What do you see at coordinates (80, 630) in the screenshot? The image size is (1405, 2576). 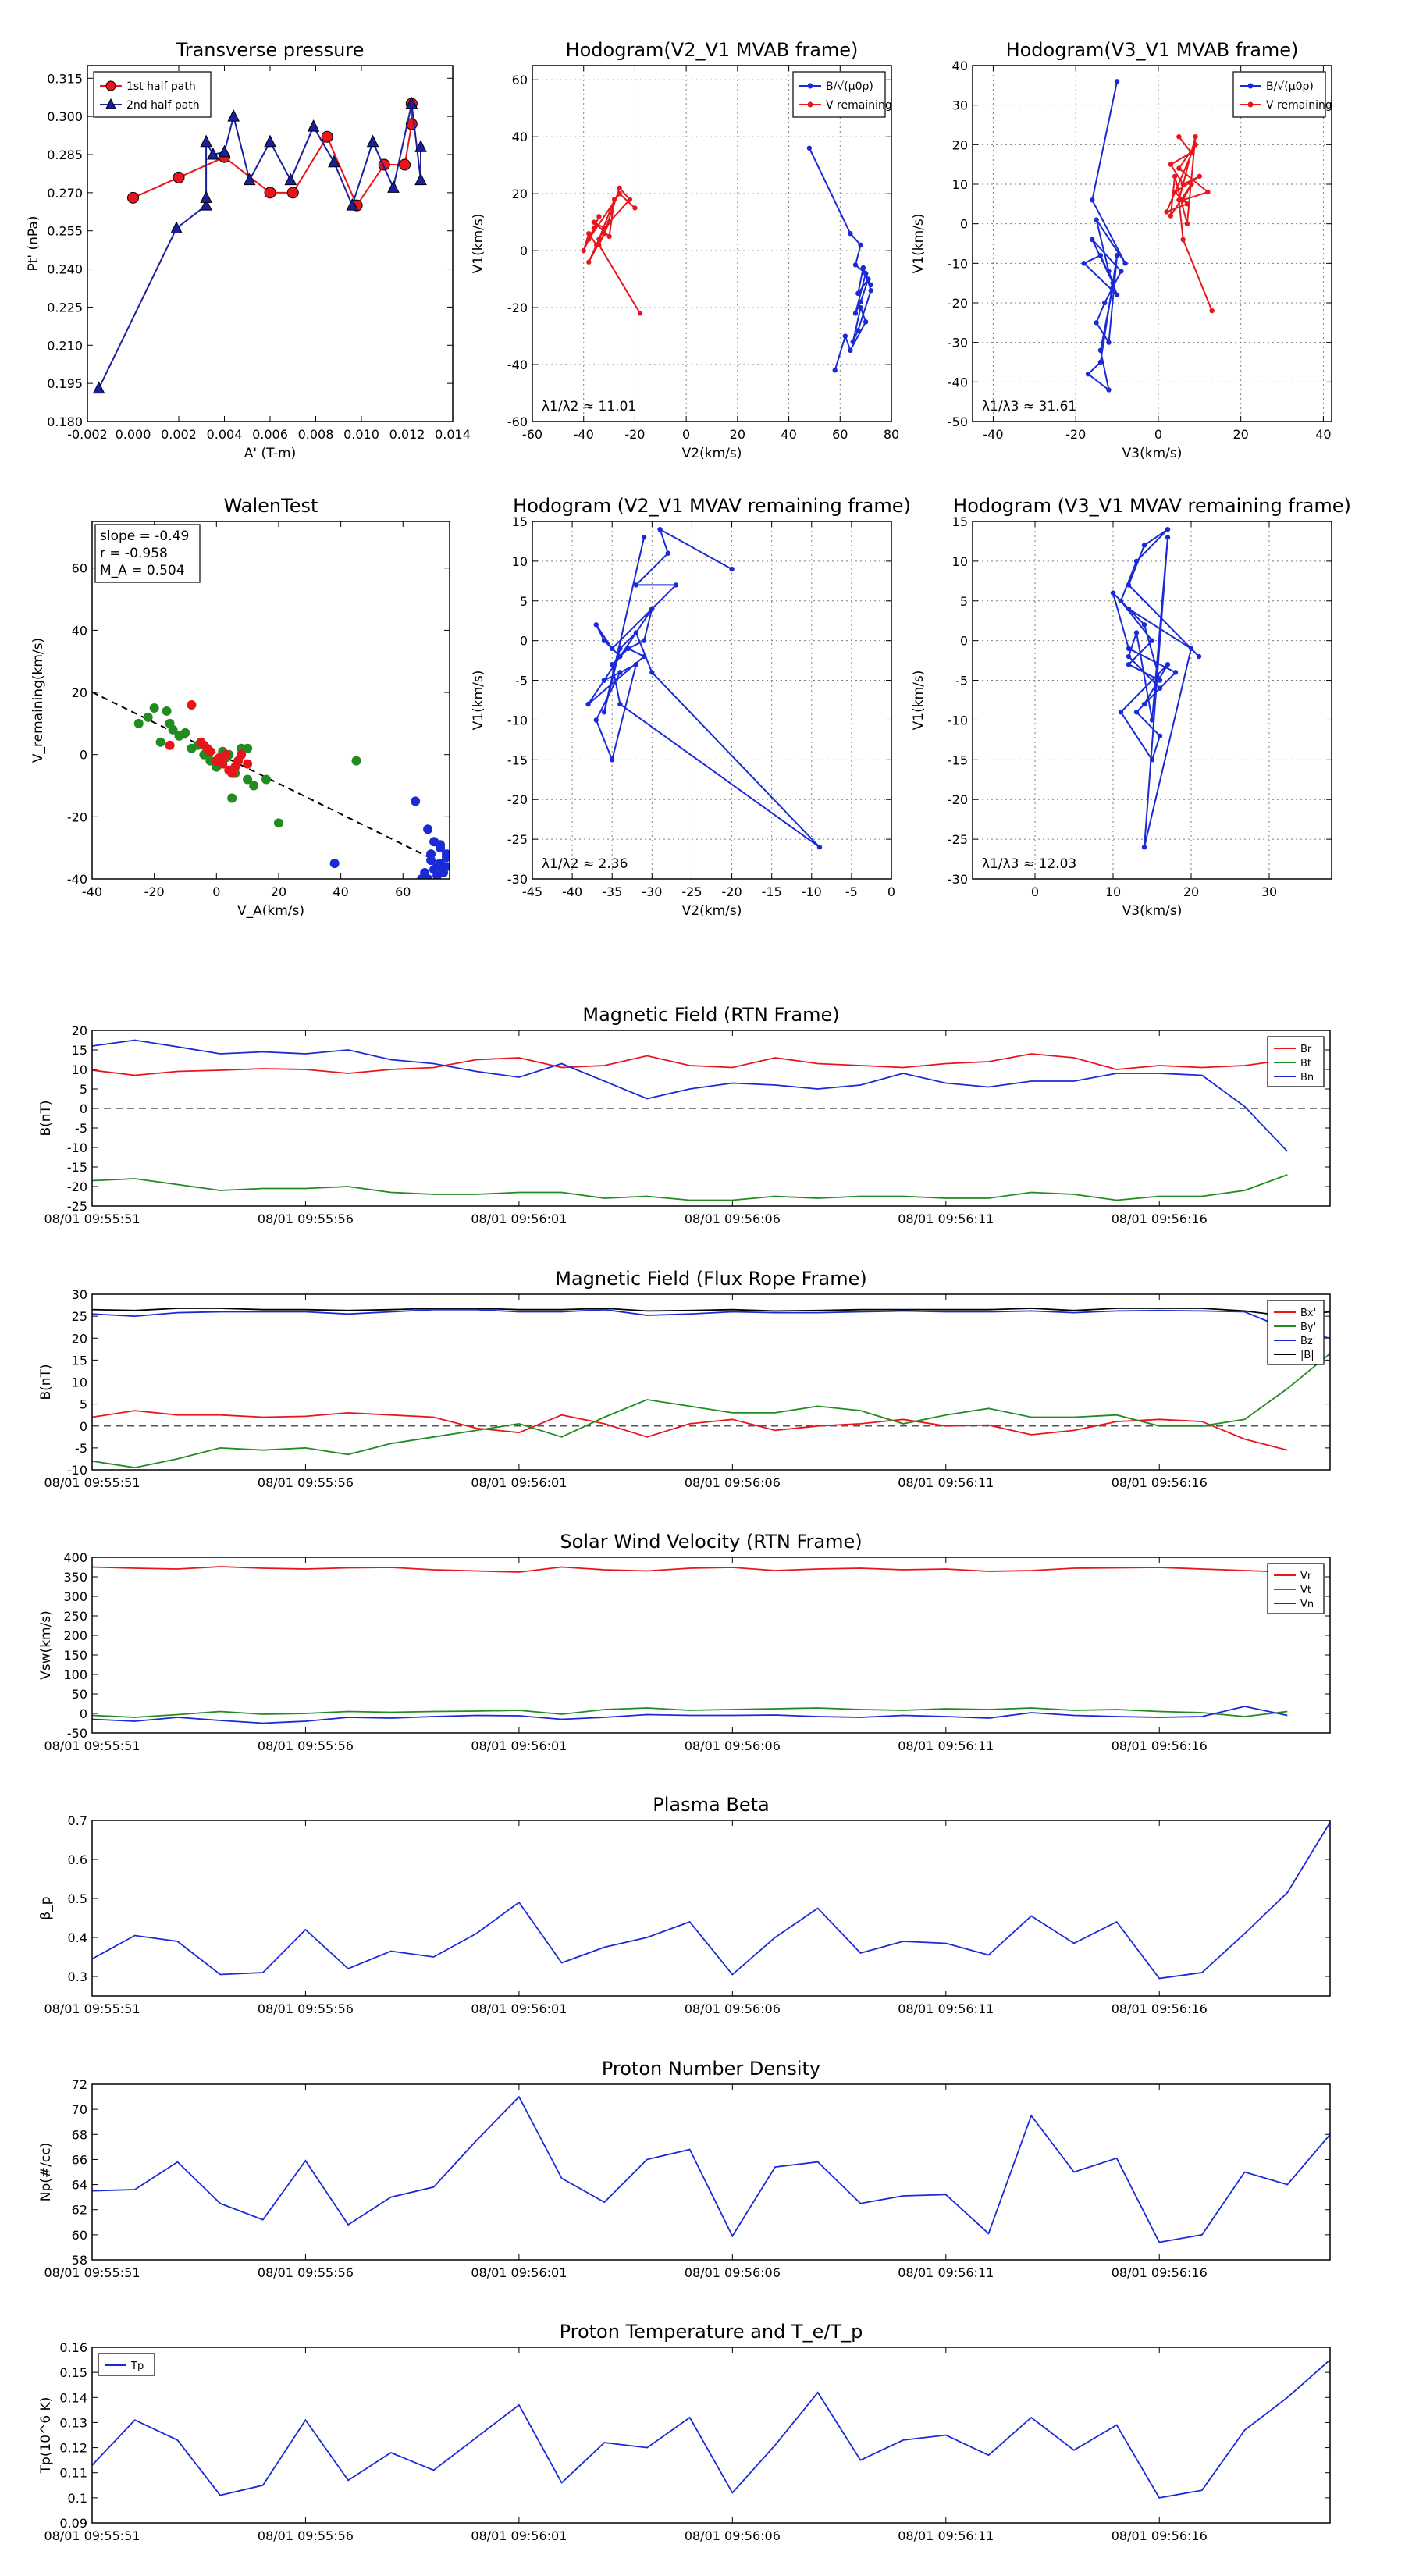 I see `y-tick-label: 40` at bounding box center [80, 630].